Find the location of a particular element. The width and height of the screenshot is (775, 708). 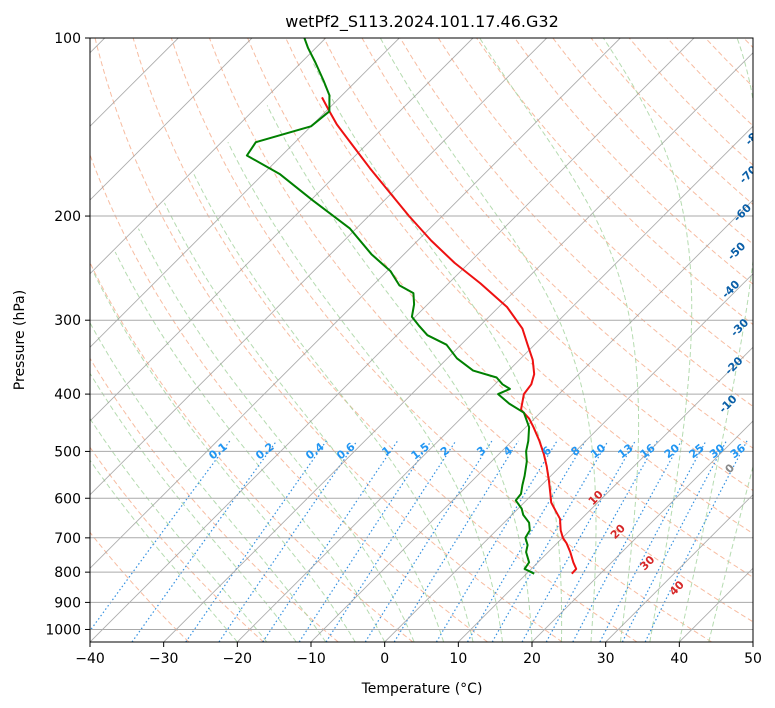

y-axis-ticks: 100 200 300 400 500 600 700 800 900 1000 is located at coordinates (67, 334).